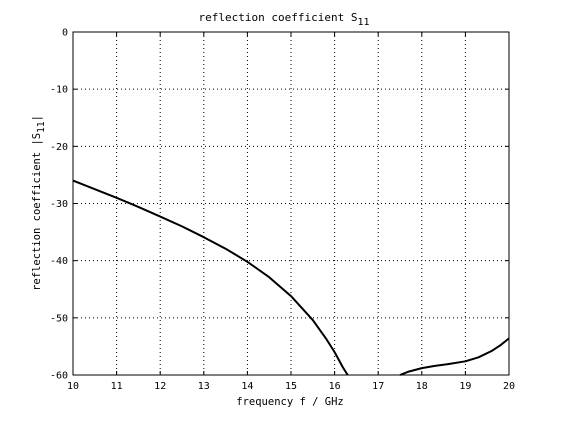 Image resolution: width=561 pixels, height=421 pixels. I want to click on series-line, so click(454, 356).